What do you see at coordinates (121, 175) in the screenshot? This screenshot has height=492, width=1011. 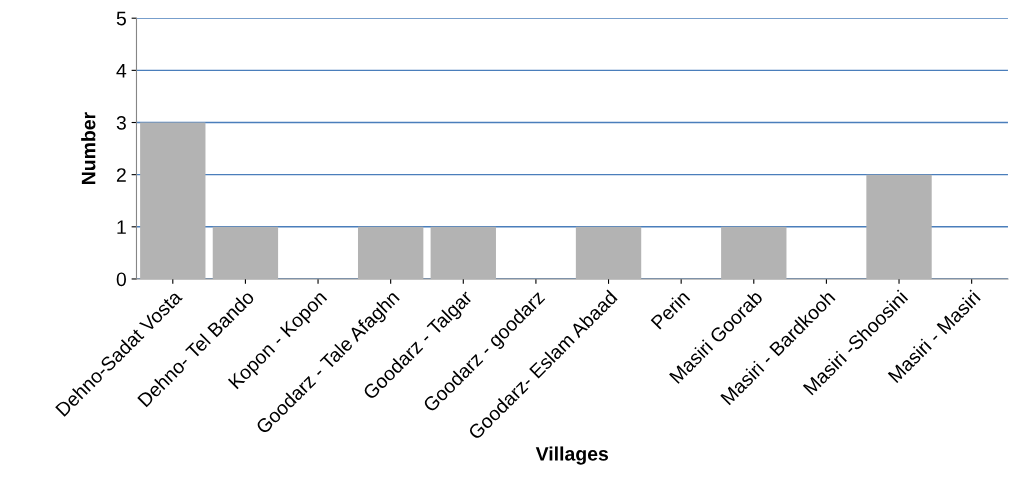 I see `y-tick-label: 2` at bounding box center [121, 175].